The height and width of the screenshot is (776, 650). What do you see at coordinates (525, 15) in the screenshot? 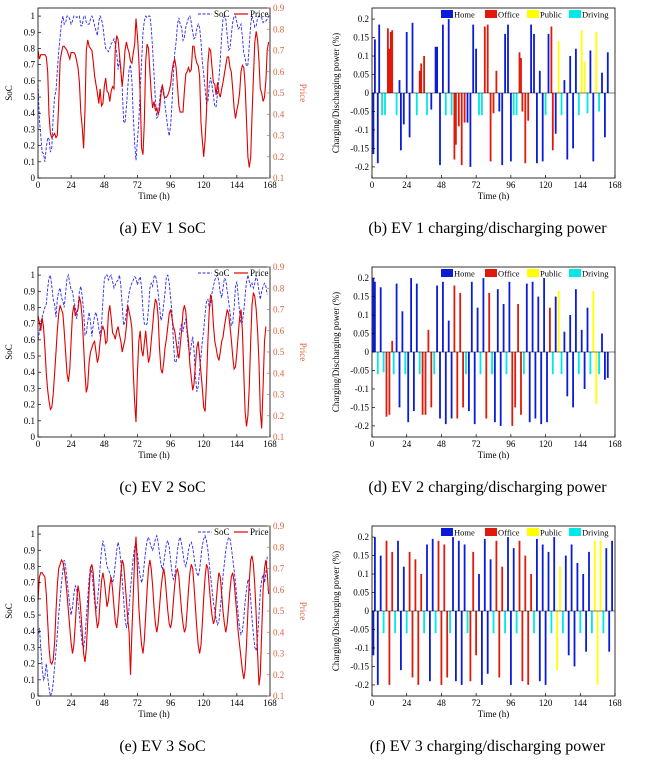
I see `legend: Home Office Public Driving` at bounding box center [525, 15].